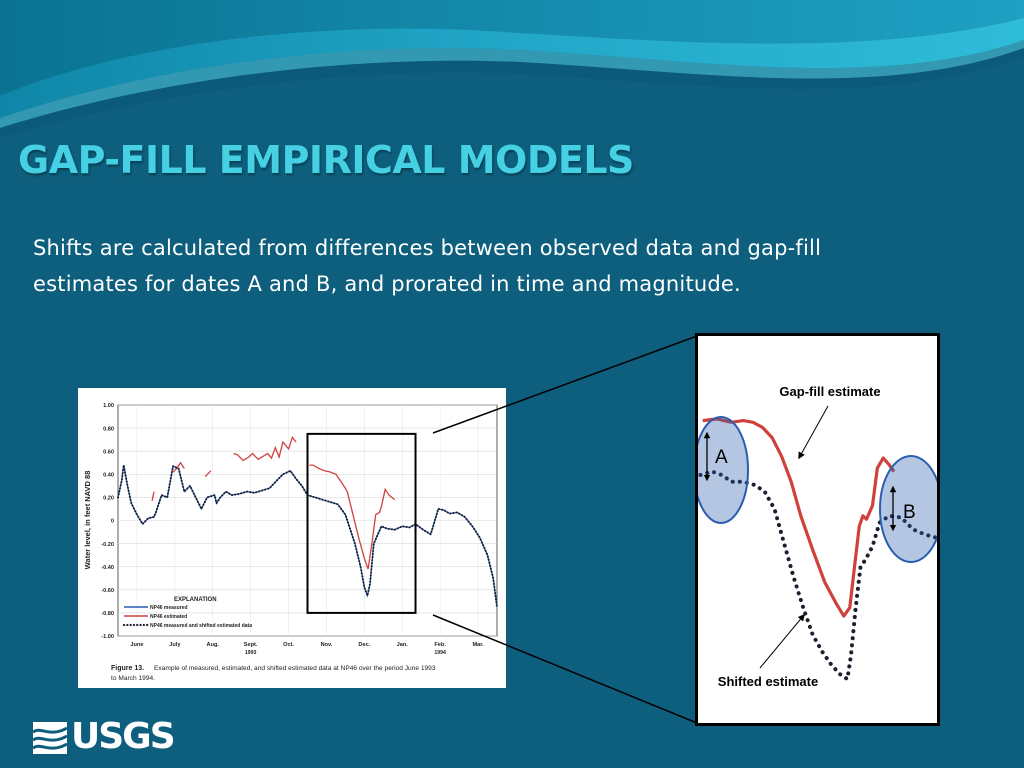  Describe the element at coordinates (107, 545) in the screenshot. I see `y-tick-label: -0.20` at that location.